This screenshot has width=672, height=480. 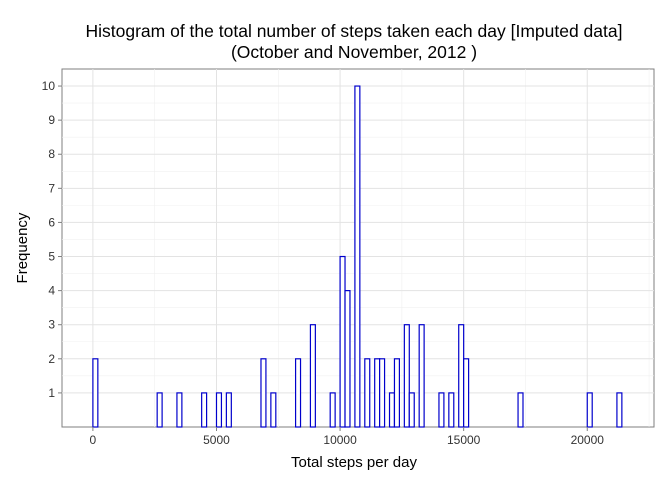 I want to click on y-tick-label: 3, so click(x=51, y=325).